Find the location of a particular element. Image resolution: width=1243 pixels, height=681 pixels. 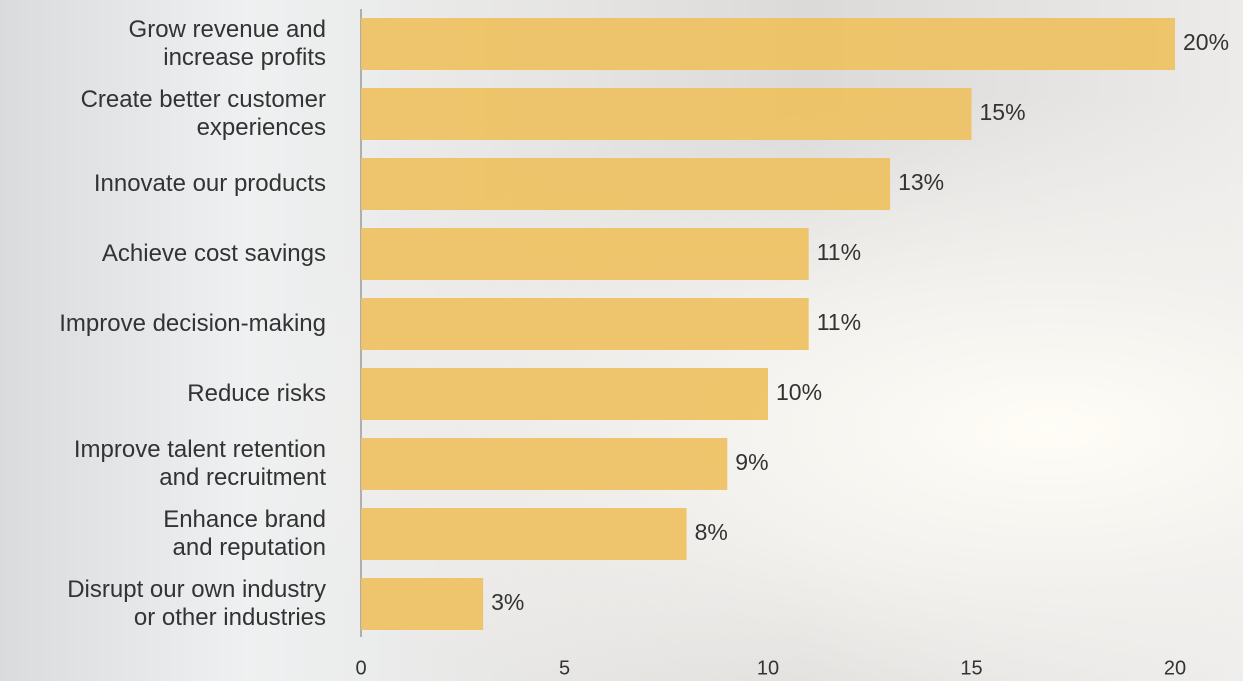

value-label: 20% is located at coordinates (1206, 42).